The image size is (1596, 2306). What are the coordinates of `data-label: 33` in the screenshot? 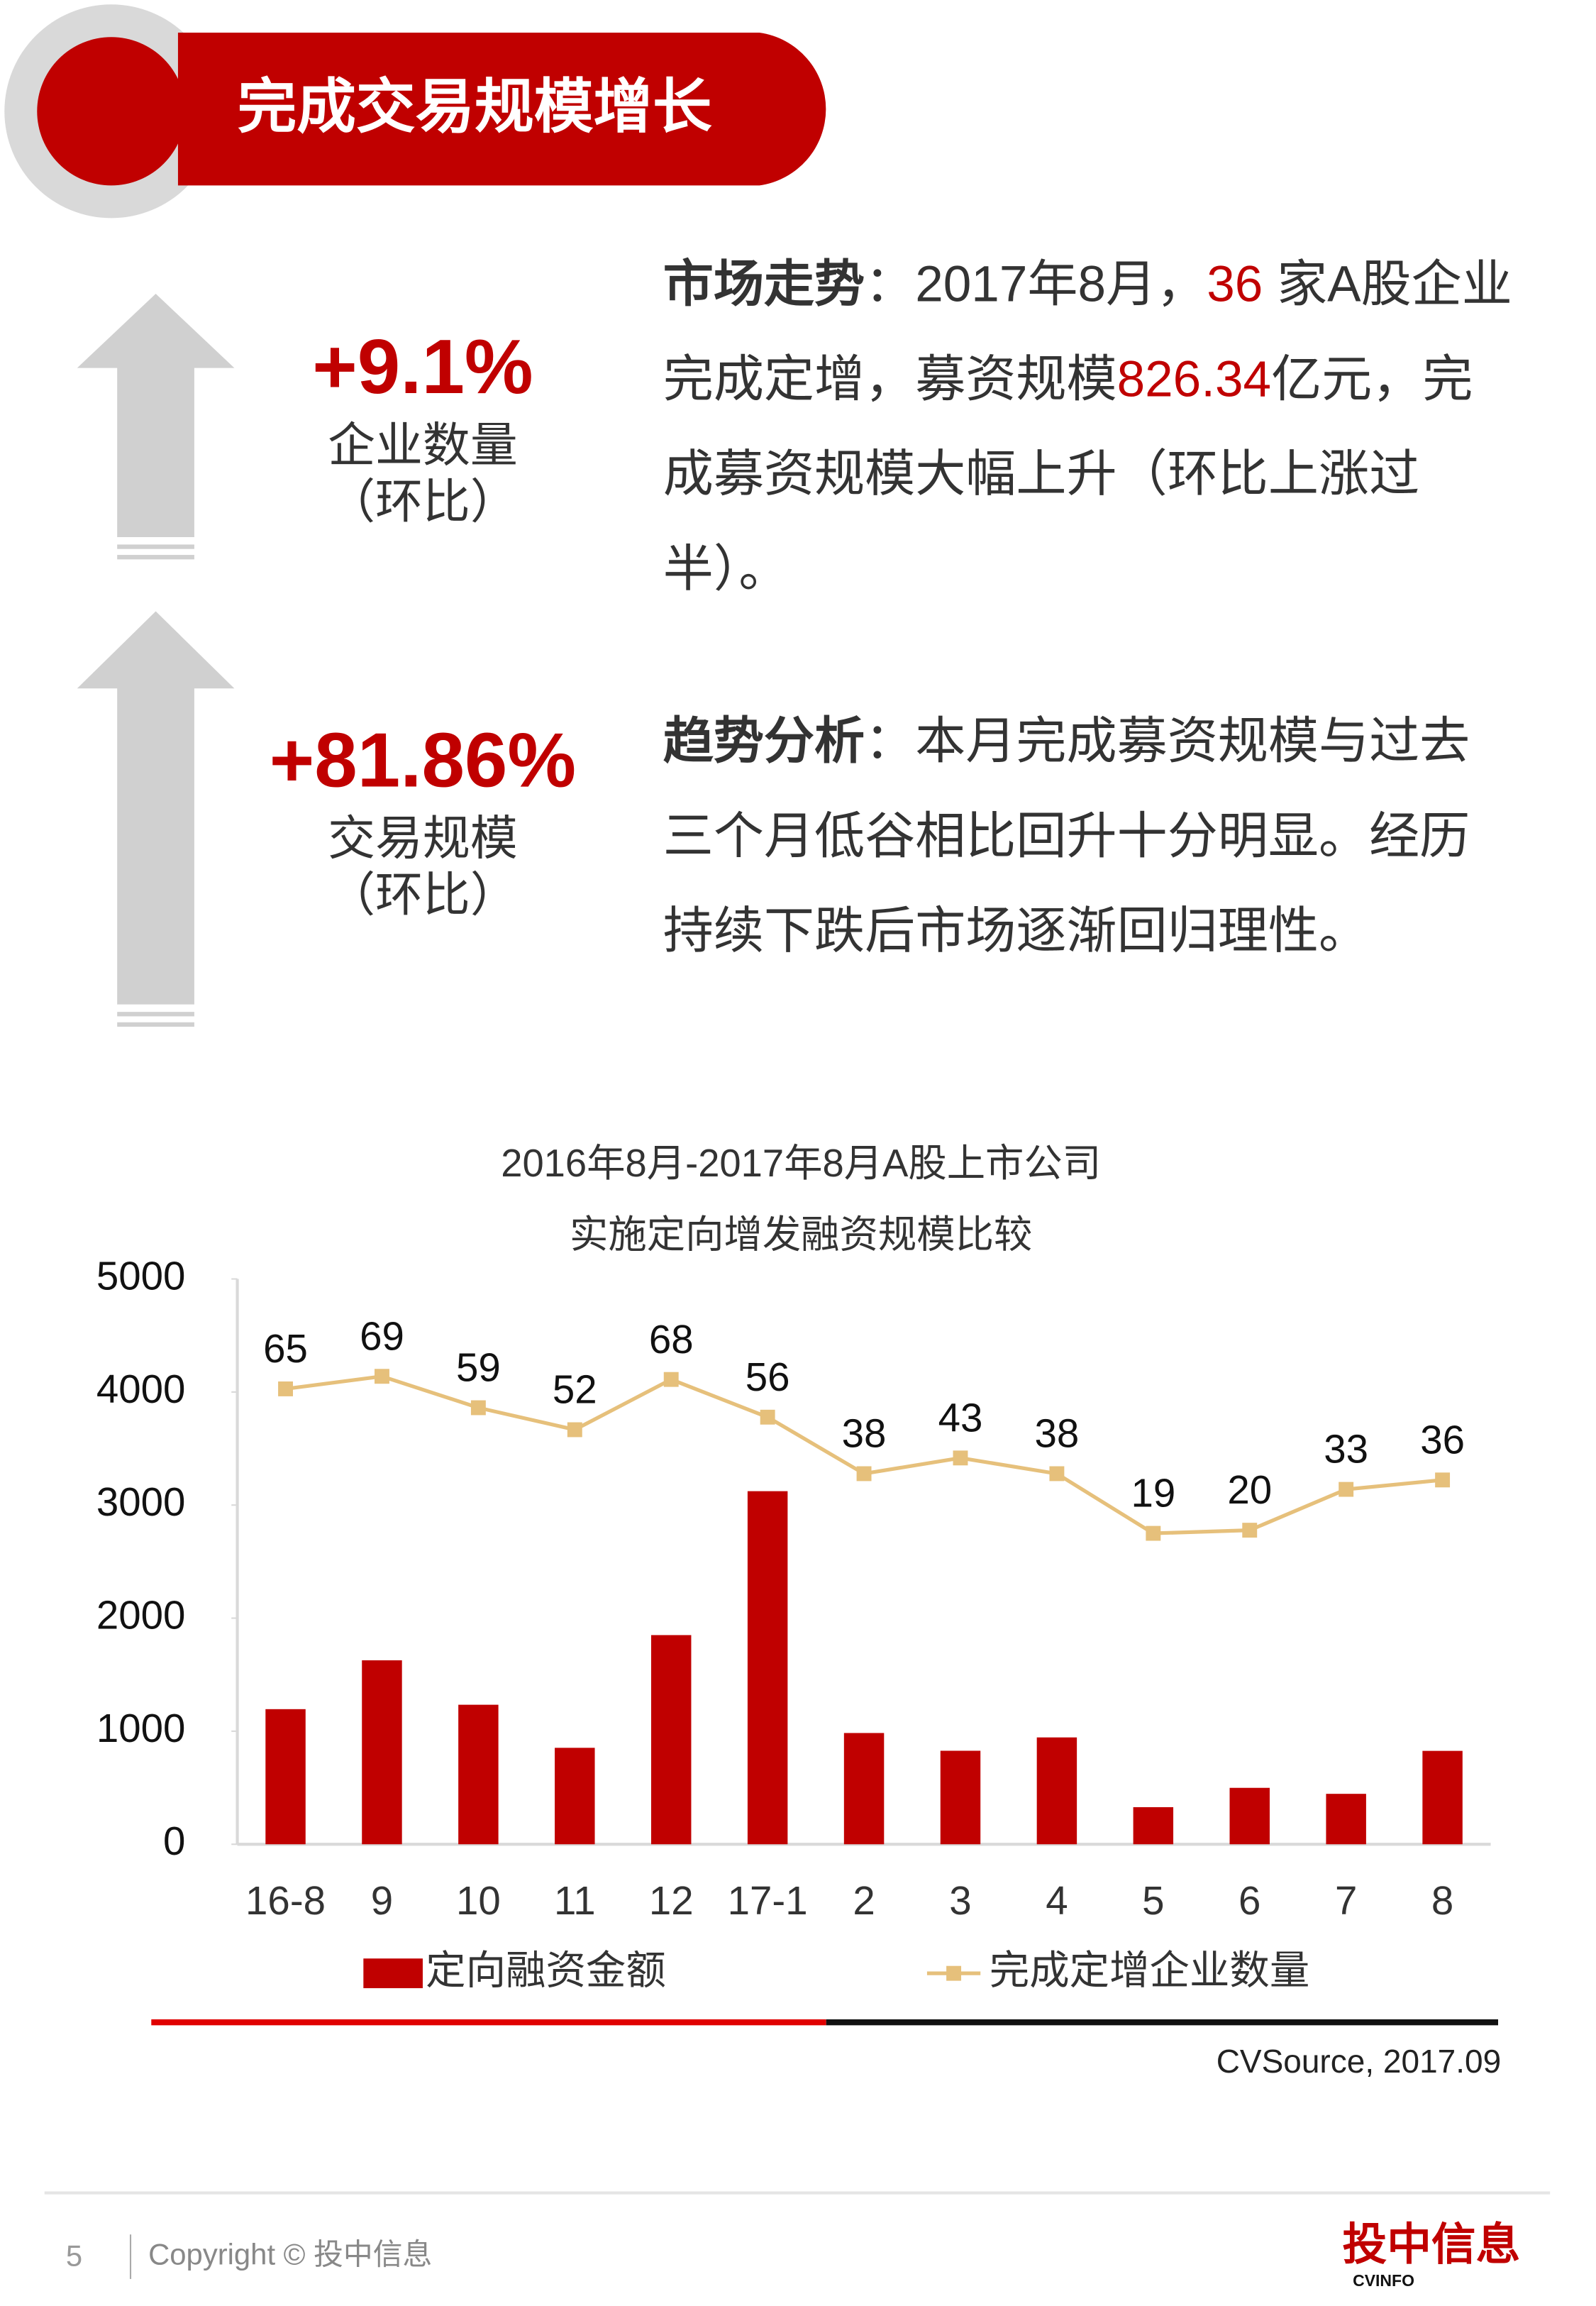 It's located at (1346, 1449).